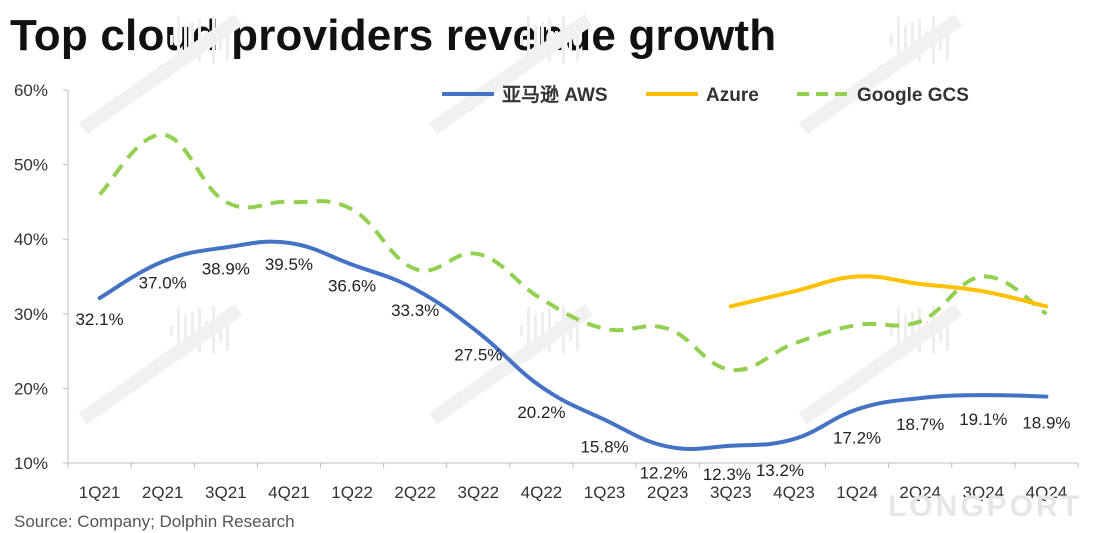 Image resolution: width=1100 pixels, height=533 pixels. Describe the element at coordinates (541, 412) in the screenshot. I see `aws-data-label: 20.2%` at that location.